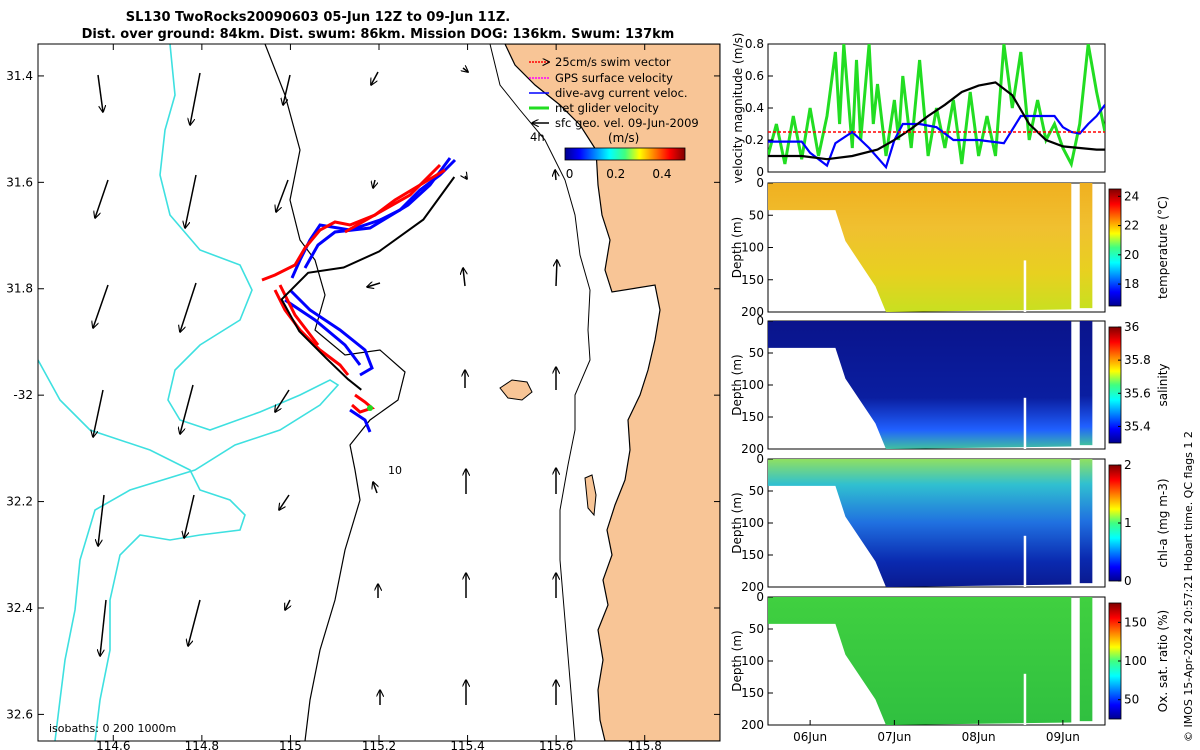 This screenshot has width=1200, height=750. What do you see at coordinates (645, 744) in the screenshot?
I see `map-x-tick-label: 115.8` at bounding box center [645, 744].